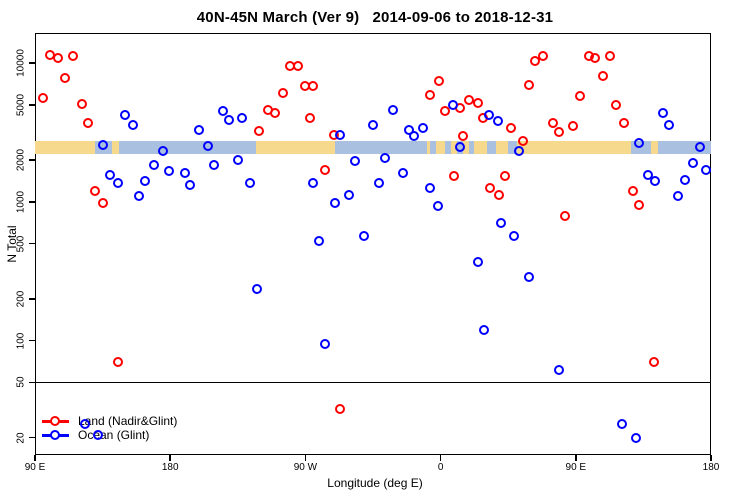  What do you see at coordinates (35, 467) in the screenshot?
I see `x-tick-label: 90 E` at bounding box center [35, 467].